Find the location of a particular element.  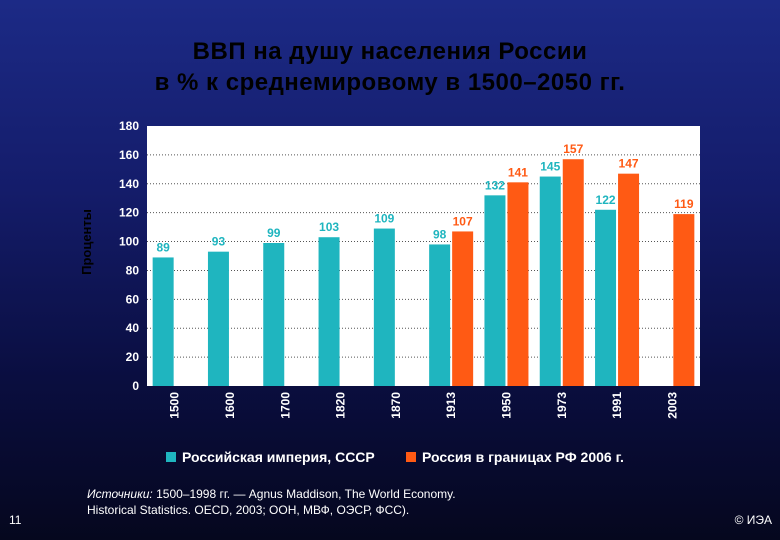

data-label: 99 is located at coordinates (274, 233).